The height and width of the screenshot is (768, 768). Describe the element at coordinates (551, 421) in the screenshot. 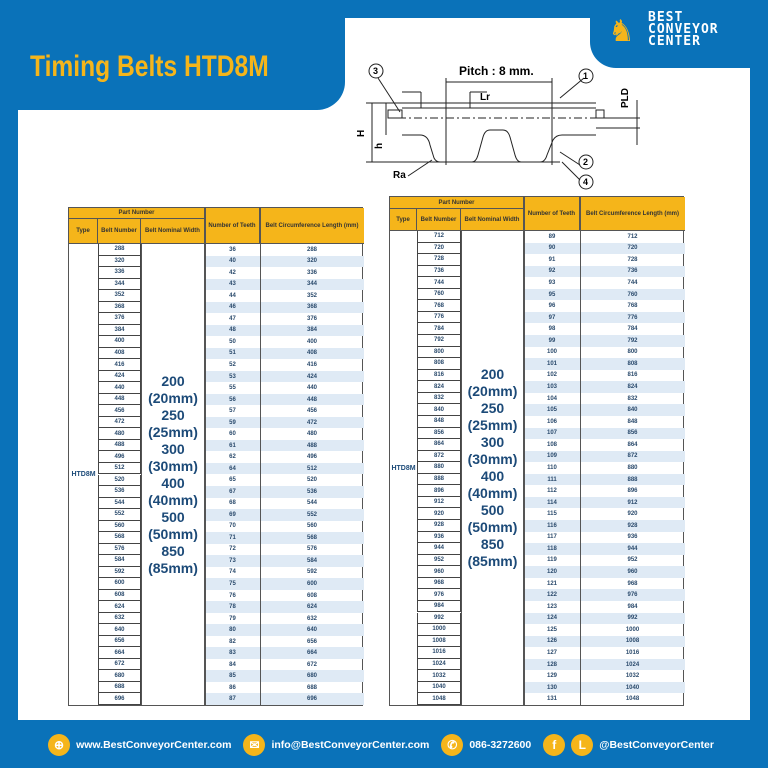

I see `teeth-cell: 106` at that location.